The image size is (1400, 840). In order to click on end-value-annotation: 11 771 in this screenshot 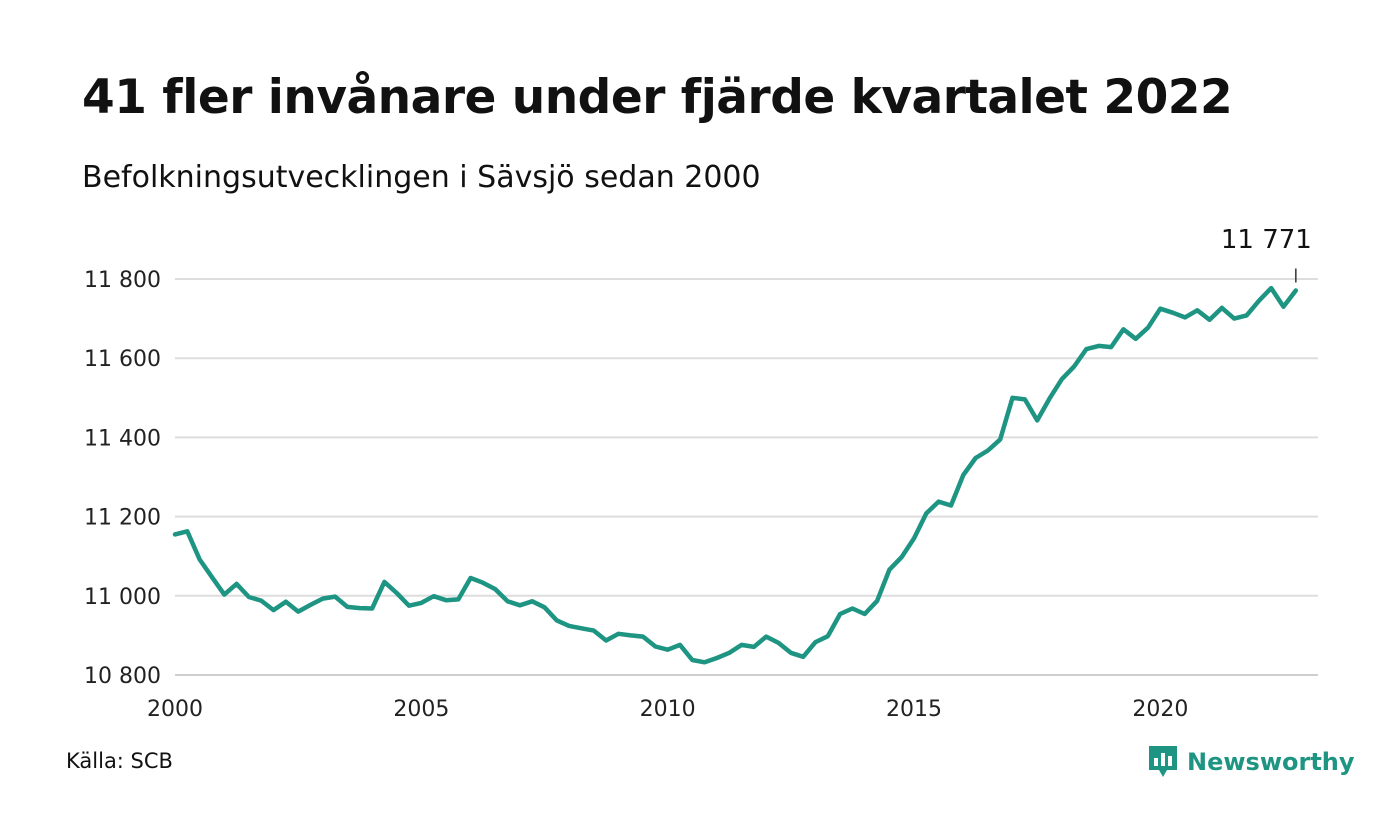, I will do `click(1266, 254)`.